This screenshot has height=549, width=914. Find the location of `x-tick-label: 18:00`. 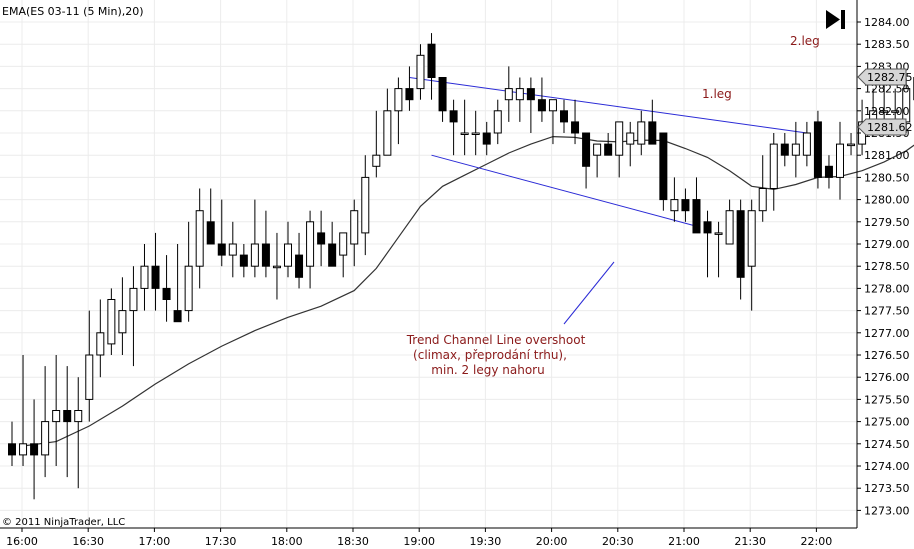

x-tick-label: 18:00 is located at coordinates (287, 541).